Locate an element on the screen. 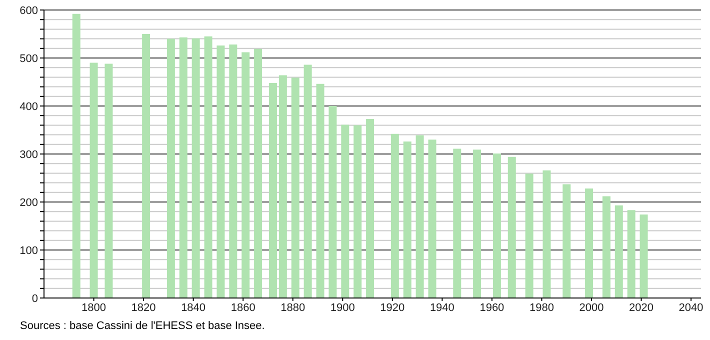  x-tick-label: 2040 is located at coordinates (691, 308).